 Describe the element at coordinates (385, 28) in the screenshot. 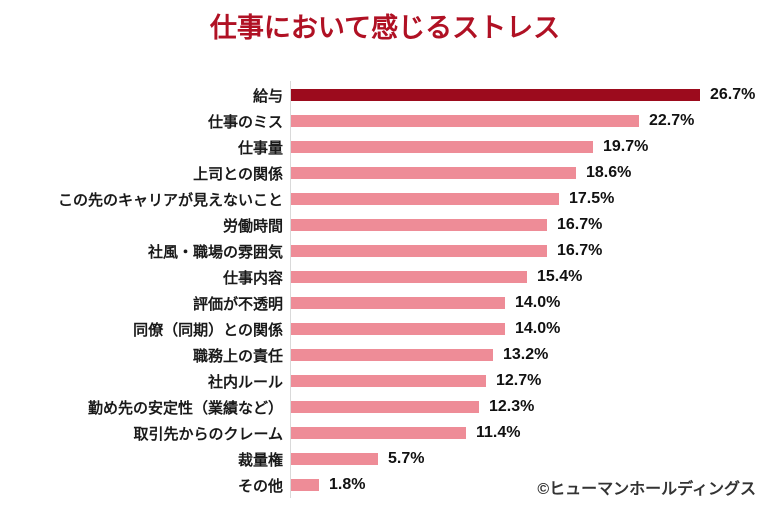

I see `chart-title: 仕事において感じるストレス` at that location.